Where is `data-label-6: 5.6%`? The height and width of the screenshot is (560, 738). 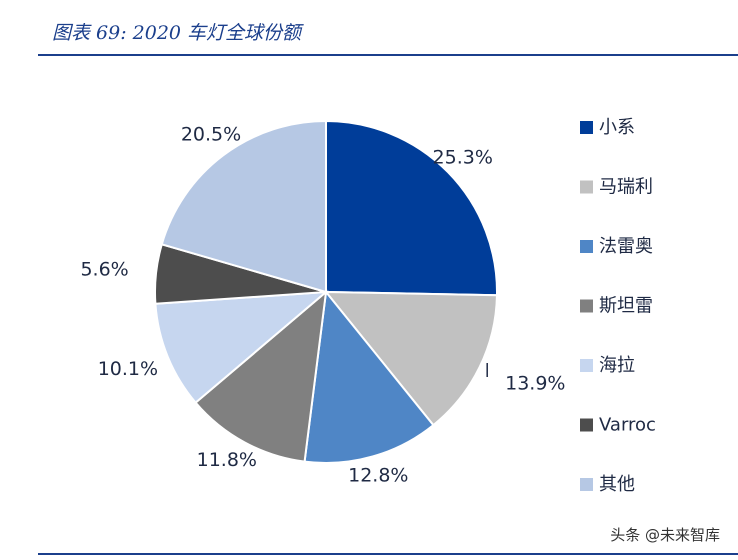 data-label-6: 5.6% is located at coordinates (104, 269).